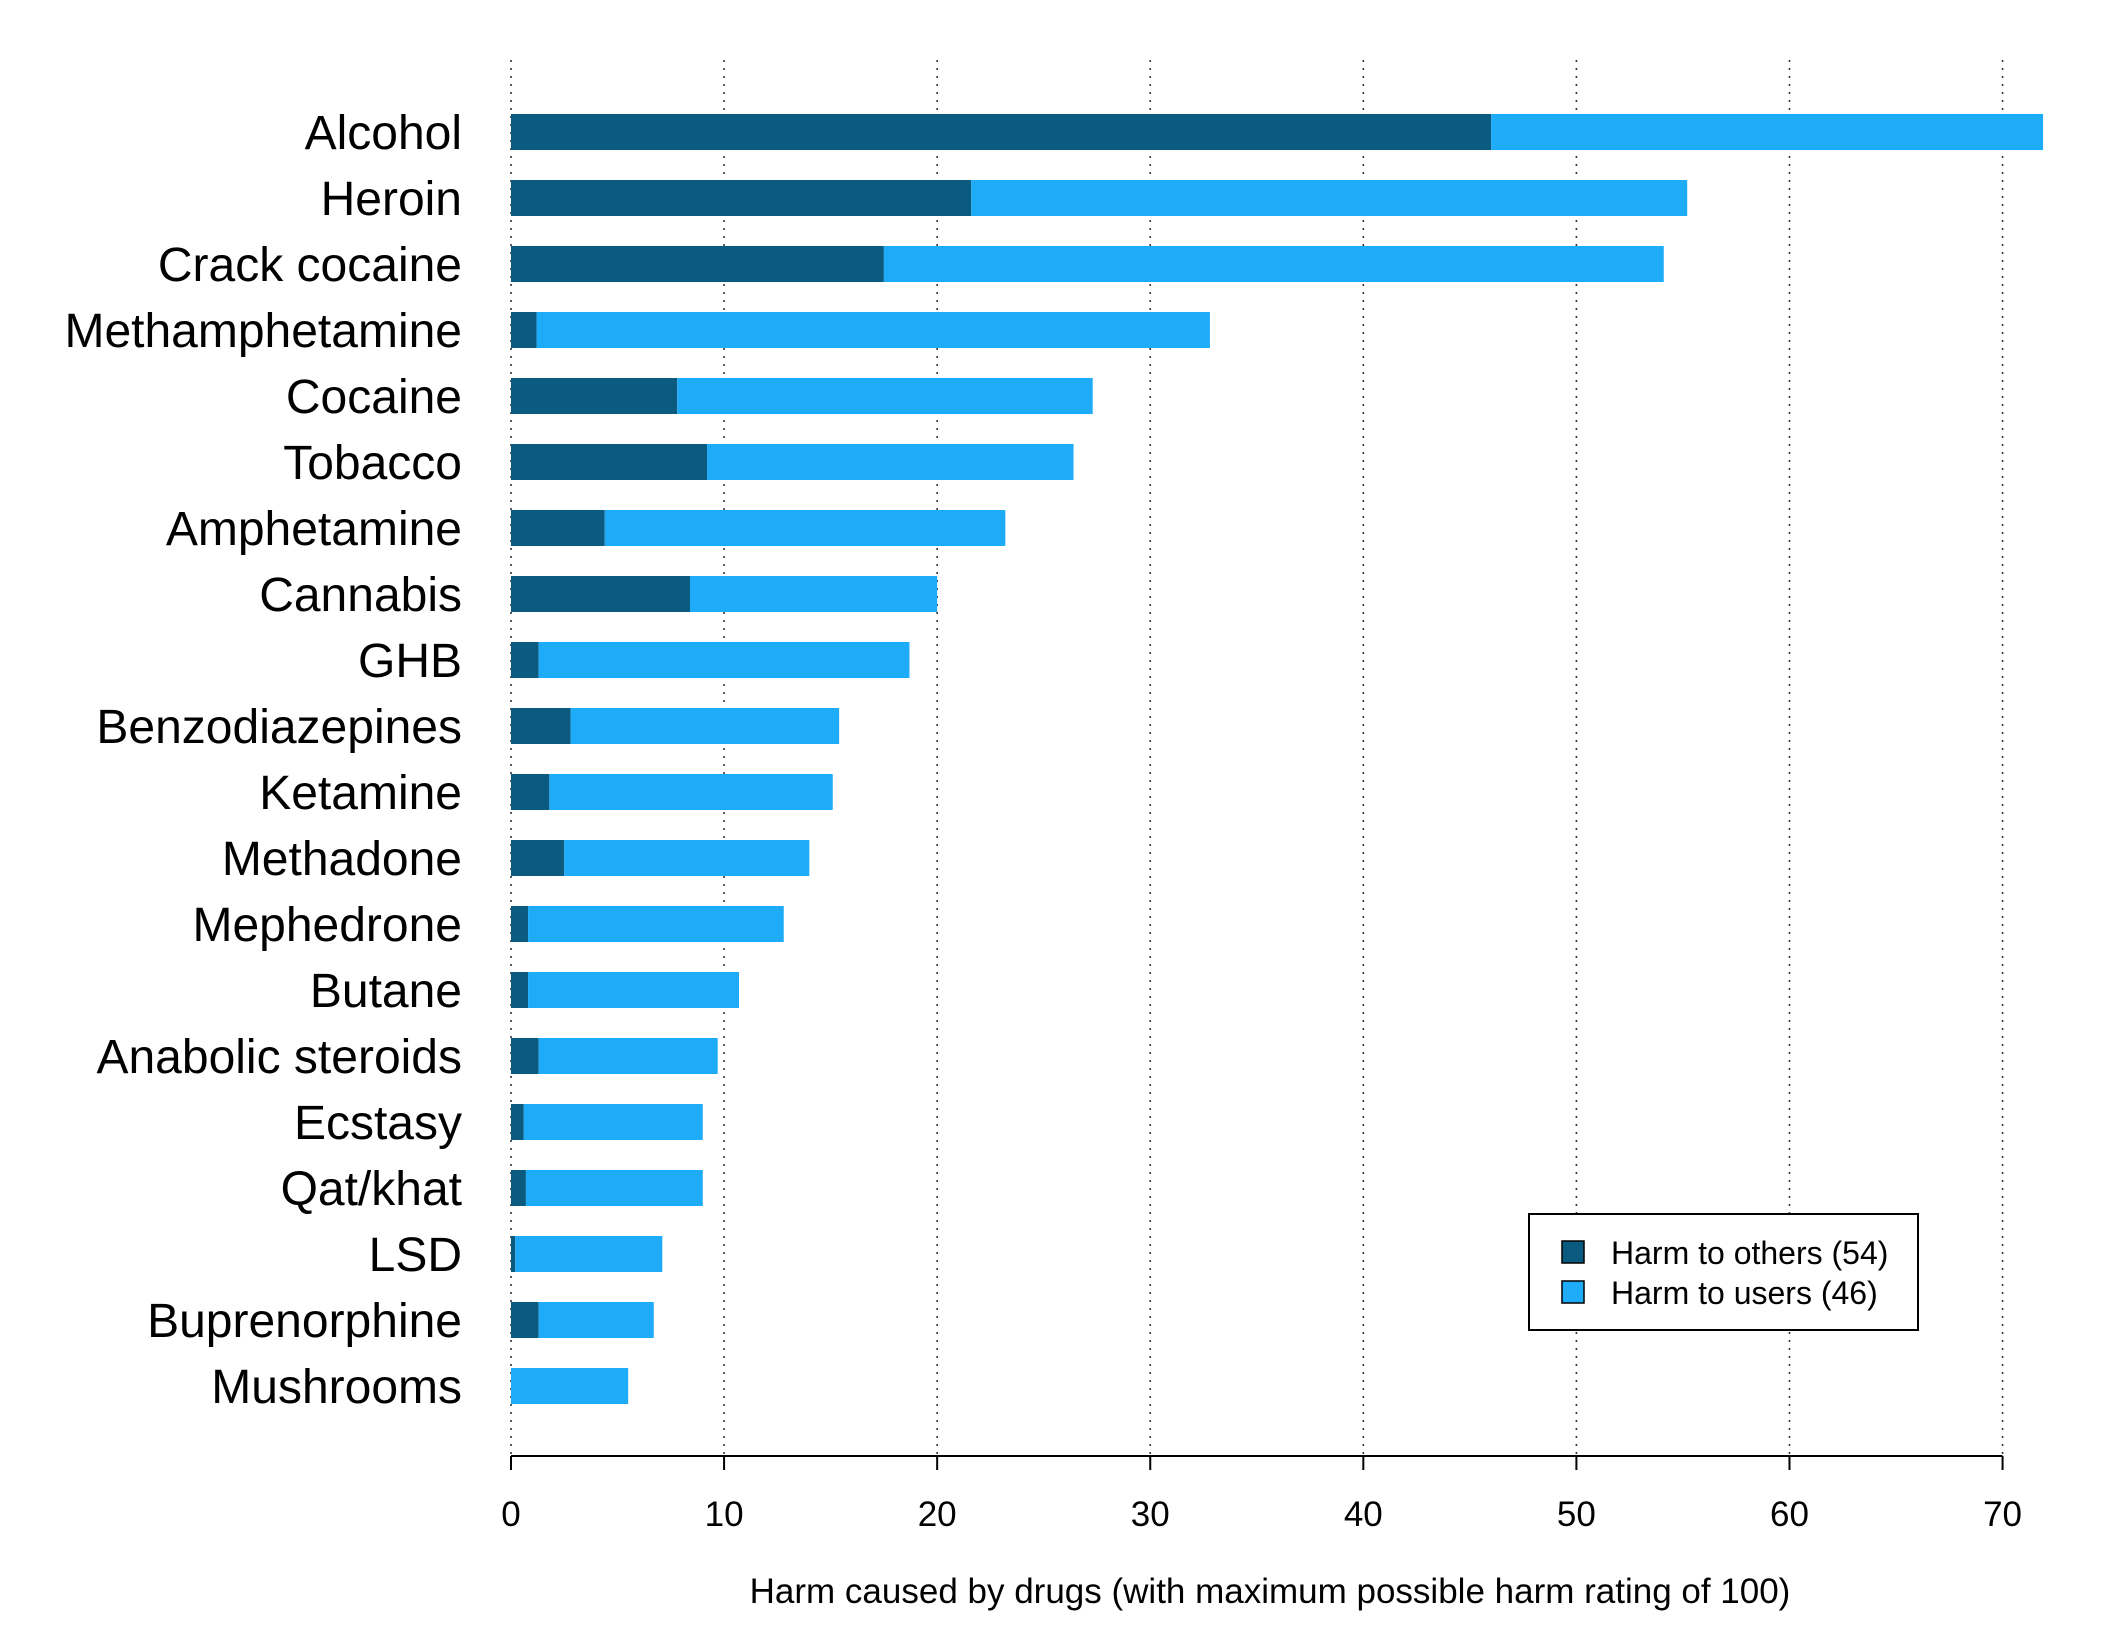 This screenshot has width=2126, height=1643. What do you see at coordinates (937, 1514) in the screenshot?
I see `x-tick-label: 20` at bounding box center [937, 1514].